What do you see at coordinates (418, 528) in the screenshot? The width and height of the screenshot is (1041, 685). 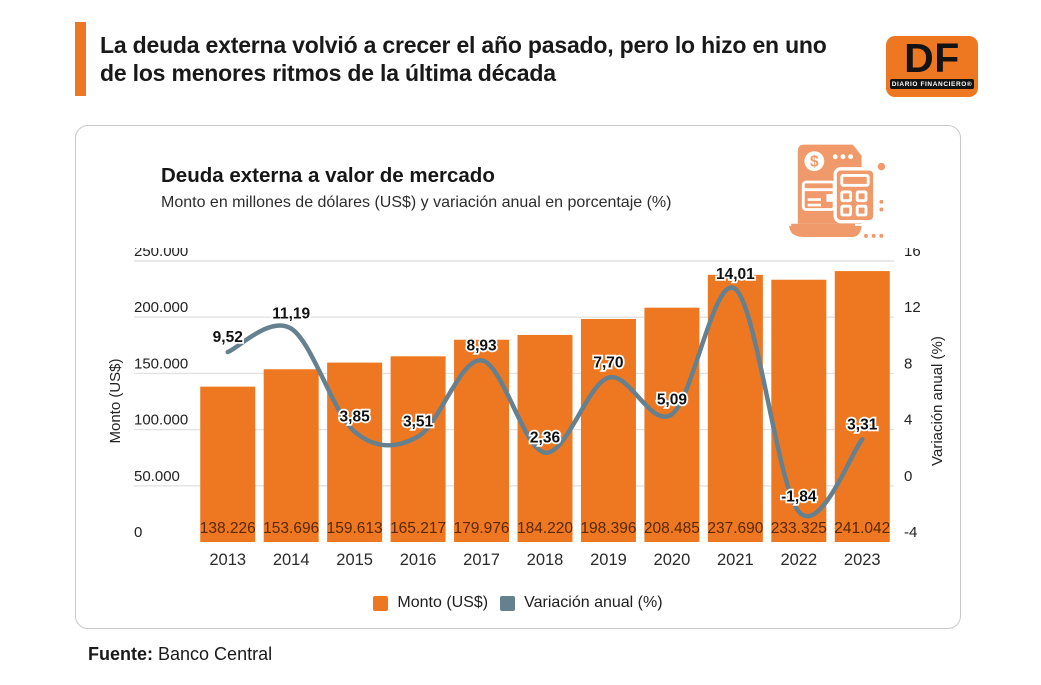 I see `bar-value-label: 165.217` at bounding box center [418, 528].